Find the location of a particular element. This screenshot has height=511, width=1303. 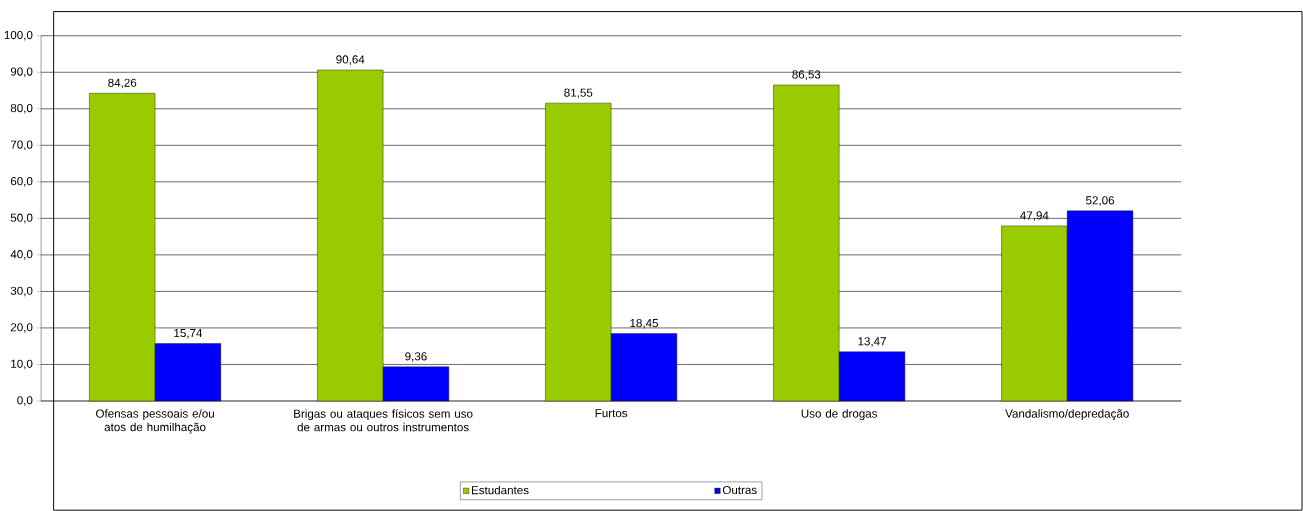

y-tick-label: 20,0 is located at coordinates (21, 328).